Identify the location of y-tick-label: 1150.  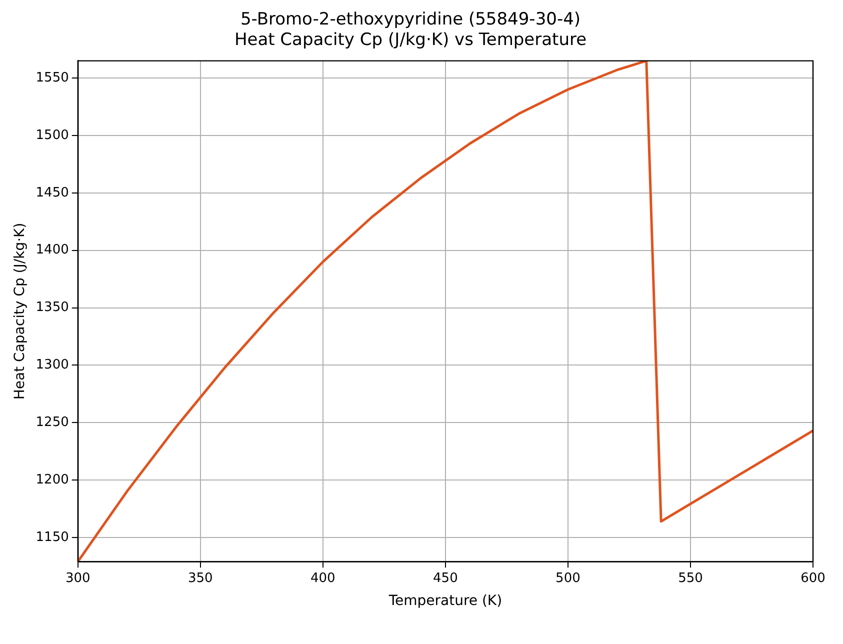
(52, 537).